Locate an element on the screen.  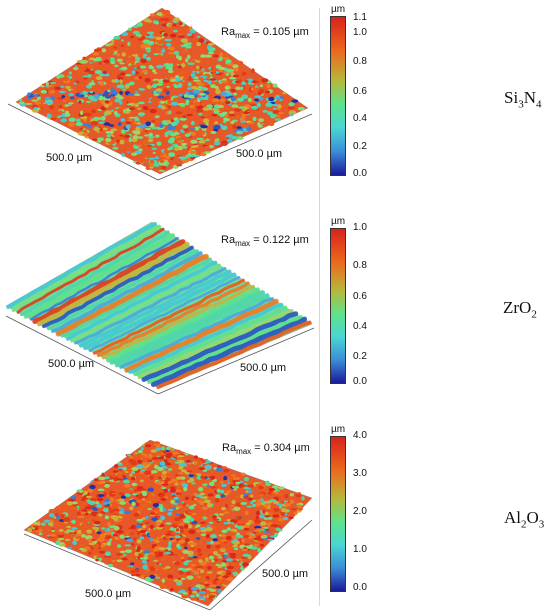
y-axis-label-al2o3: 500.0 µm is located at coordinates (285, 574).